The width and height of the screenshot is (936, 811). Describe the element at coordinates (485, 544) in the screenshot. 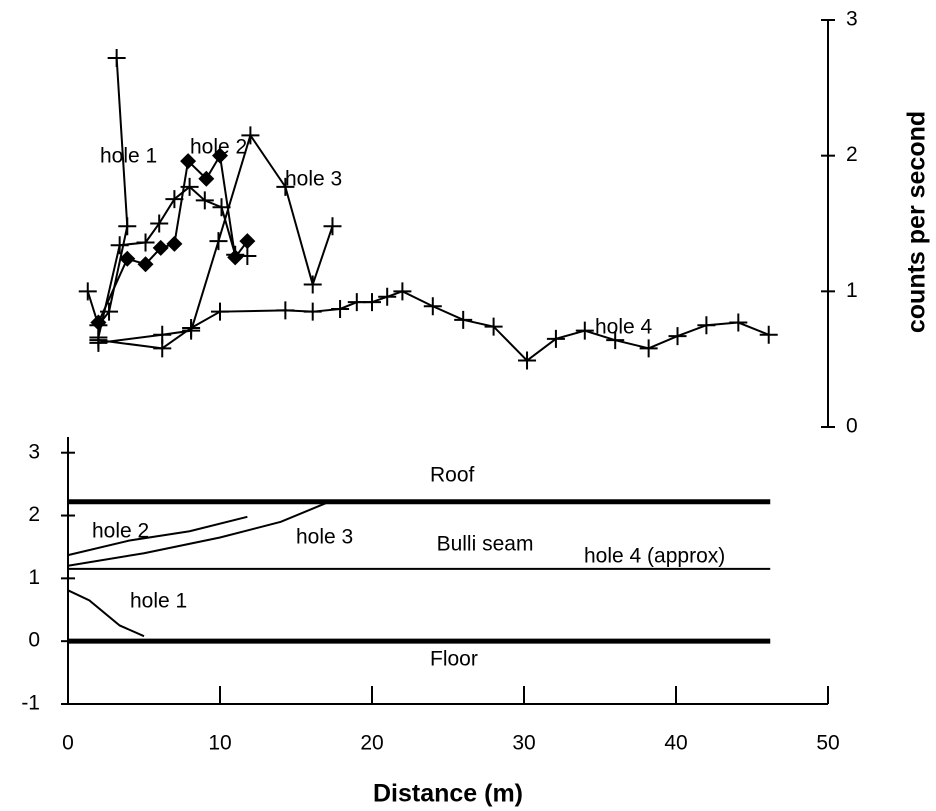

I see `annotation: Bulli seam` at that location.